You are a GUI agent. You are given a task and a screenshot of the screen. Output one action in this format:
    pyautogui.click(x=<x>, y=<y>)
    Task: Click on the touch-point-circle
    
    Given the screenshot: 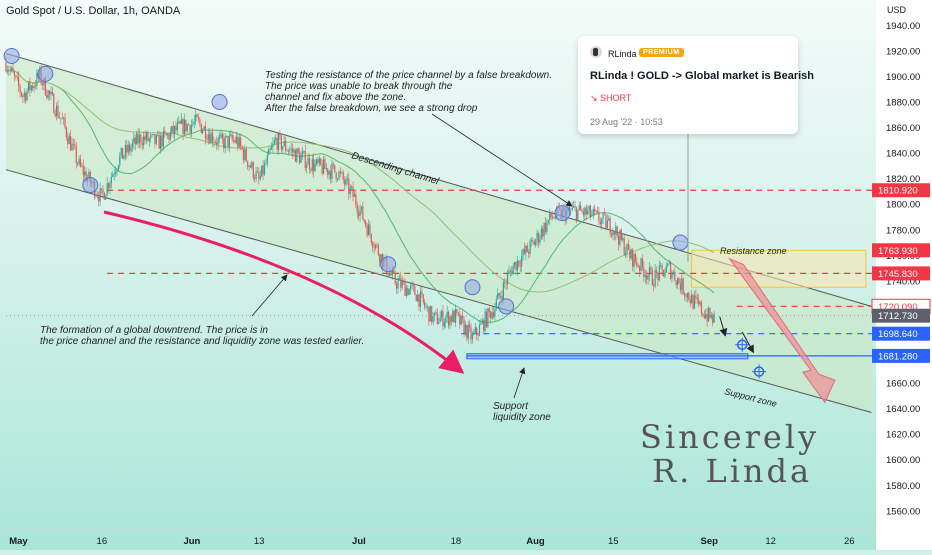 What is the action you would take?
    pyautogui.click(x=562, y=213)
    